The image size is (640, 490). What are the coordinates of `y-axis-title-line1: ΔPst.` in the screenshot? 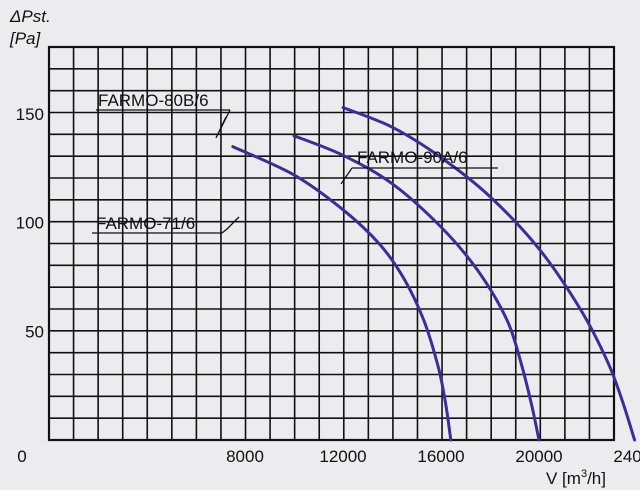 It's located at (30, 16).